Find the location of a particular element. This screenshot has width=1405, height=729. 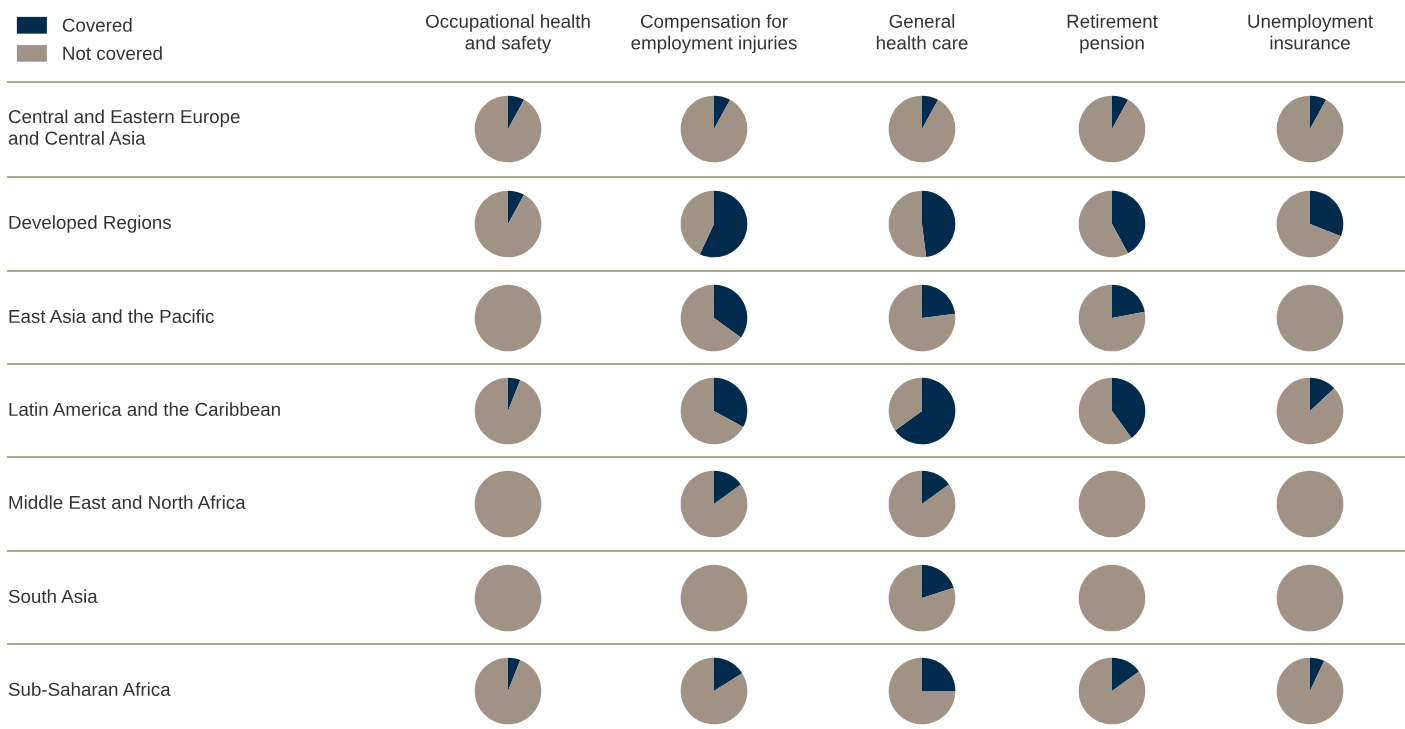

chart-title: Retirement pension is located at coordinates (1112, 34).